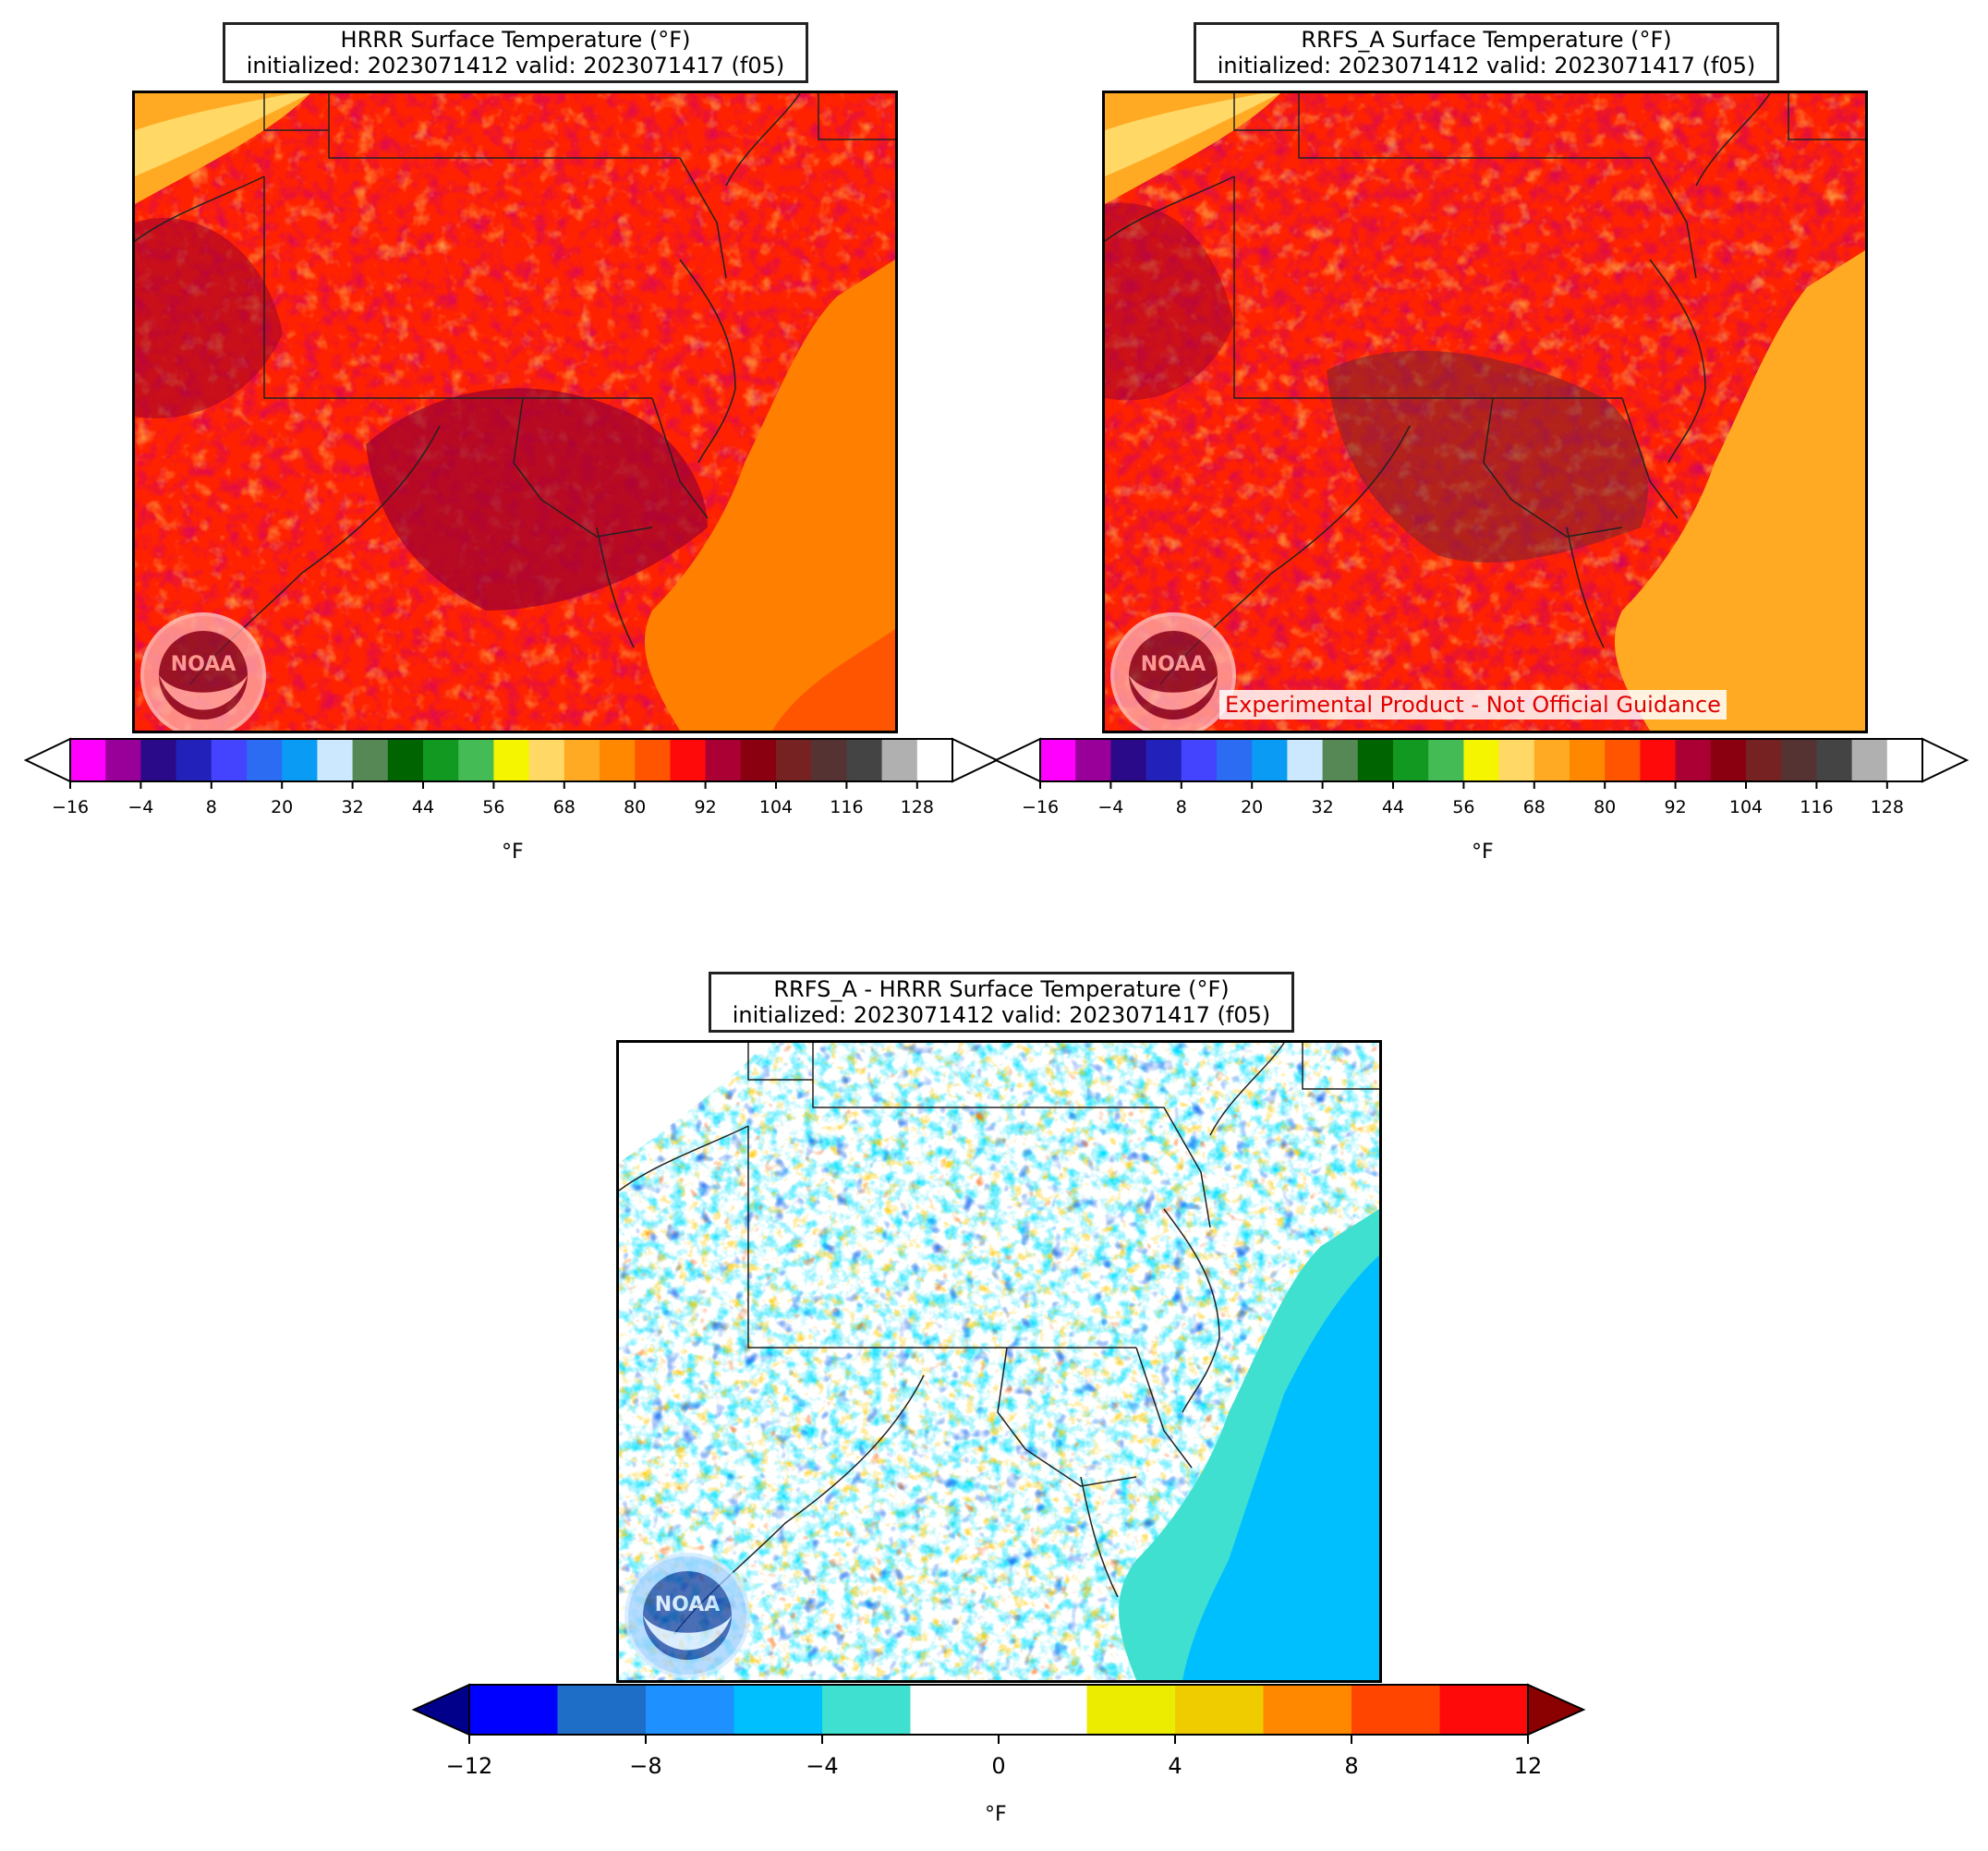 The image size is (1988, 1851). I want to click on rrfs-colorbar-tick-label: 92, so click(1676, 807).